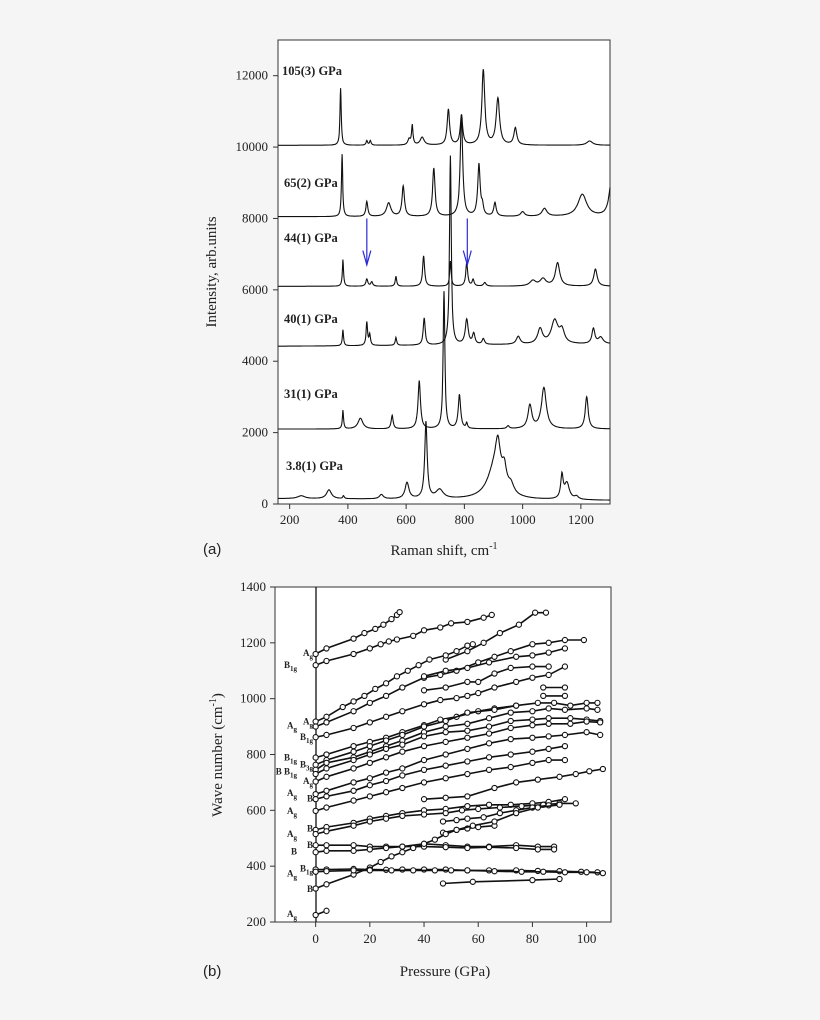 This screenshot has width=820, height=1020. Describe the element at coordinates (311, 183) in the screenshot. I see `spectrum-label: 65(2) GPa` at that location.